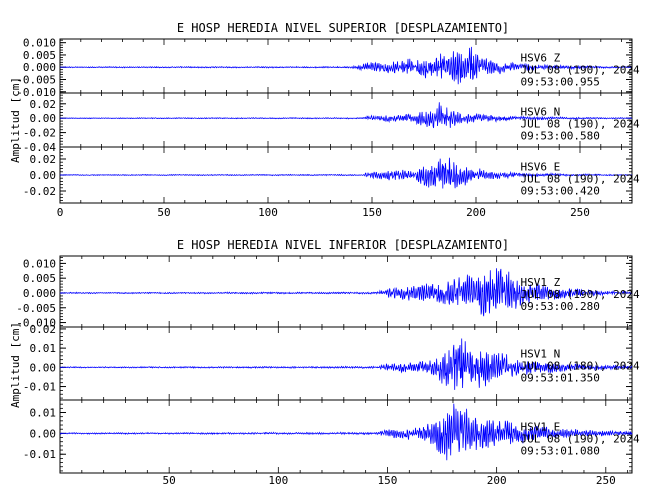 The width and height of the screenshot is (650, 500). I want to click on fig1-panel1-station-label: HSV1 N, so click(540, 354).